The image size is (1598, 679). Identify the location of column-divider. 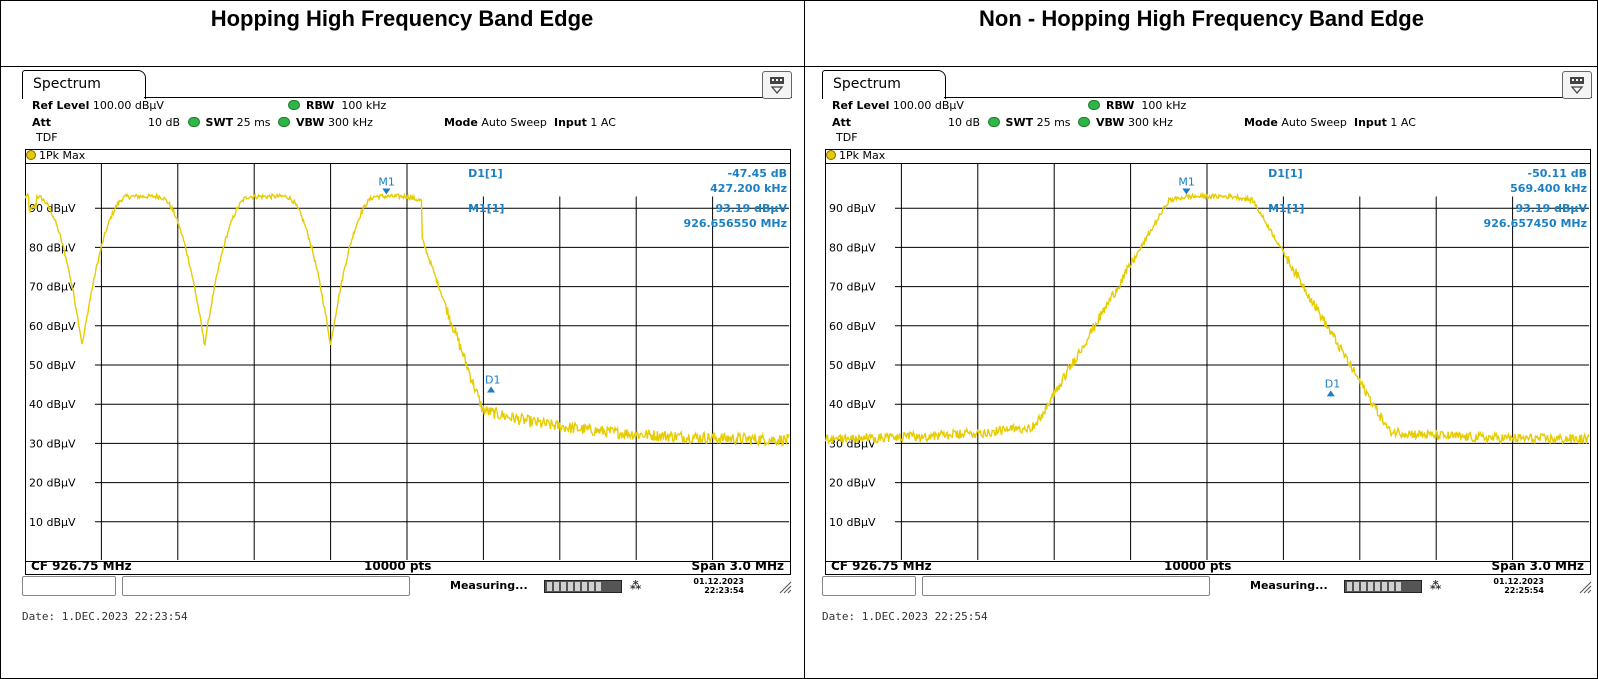
(804, 339).